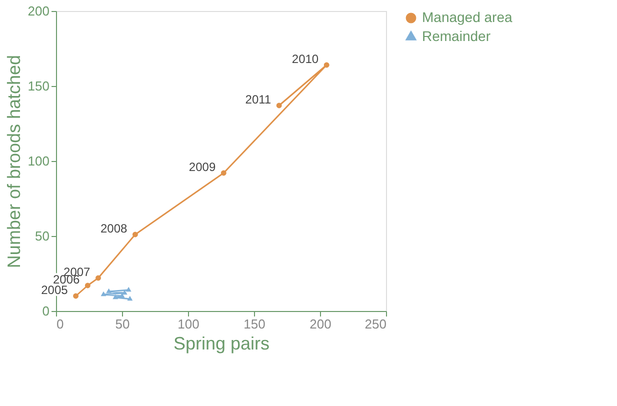 This screenshot has height=406, width=617. What do you see at coordinates (114, 229) in the screenshot?
I see `annotation: 2008` at bounding box center [114, 229].